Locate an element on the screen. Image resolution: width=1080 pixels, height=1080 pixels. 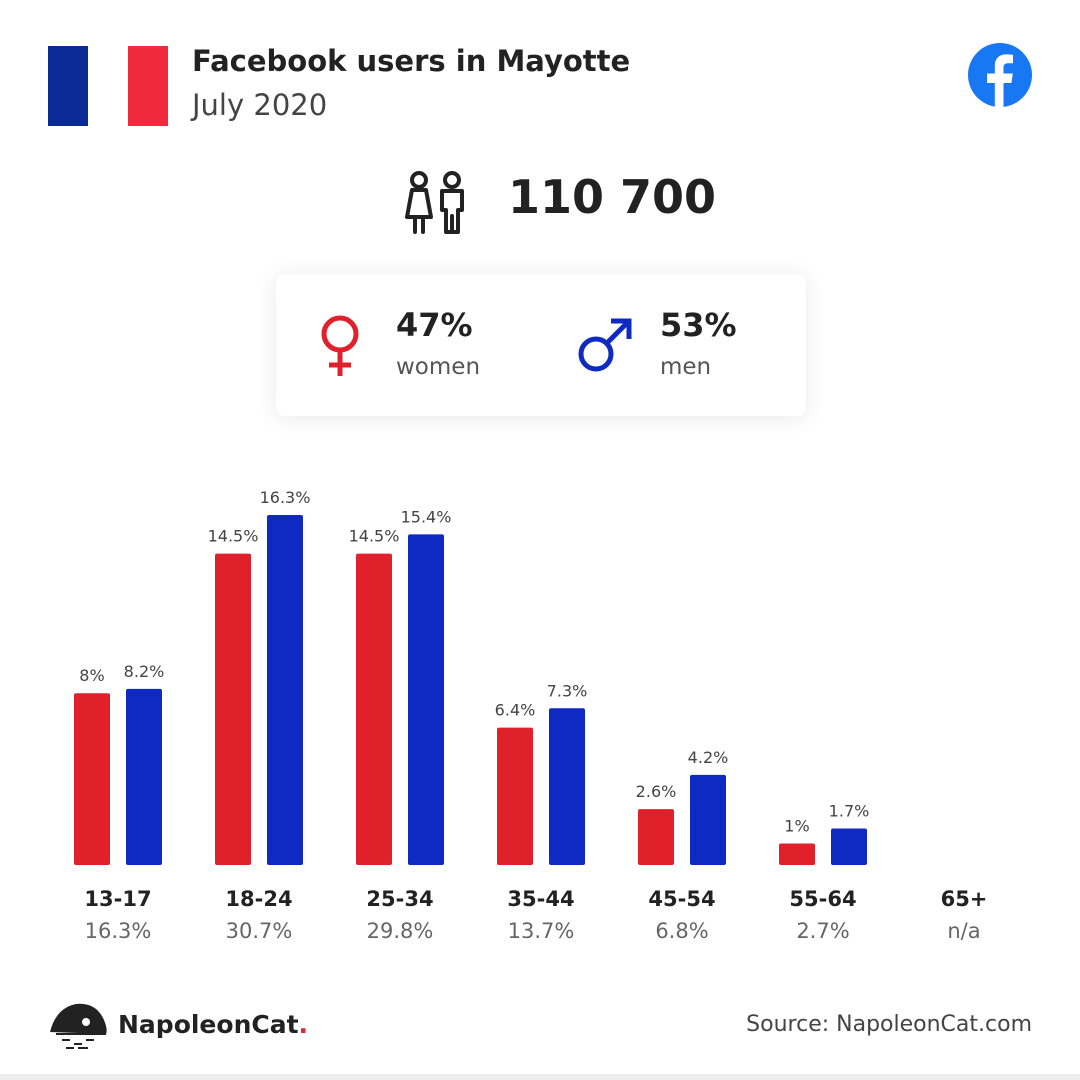
women-label: women is located at coordinates (438, 367).